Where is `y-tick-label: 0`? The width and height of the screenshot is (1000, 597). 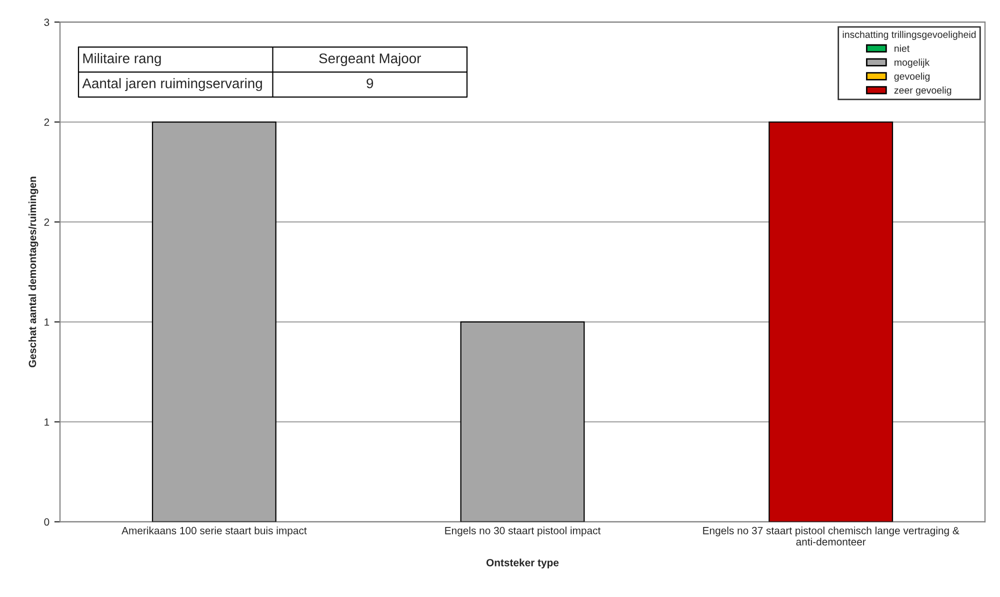 y-tick-label: 0 is located at coordinates (47, 522).